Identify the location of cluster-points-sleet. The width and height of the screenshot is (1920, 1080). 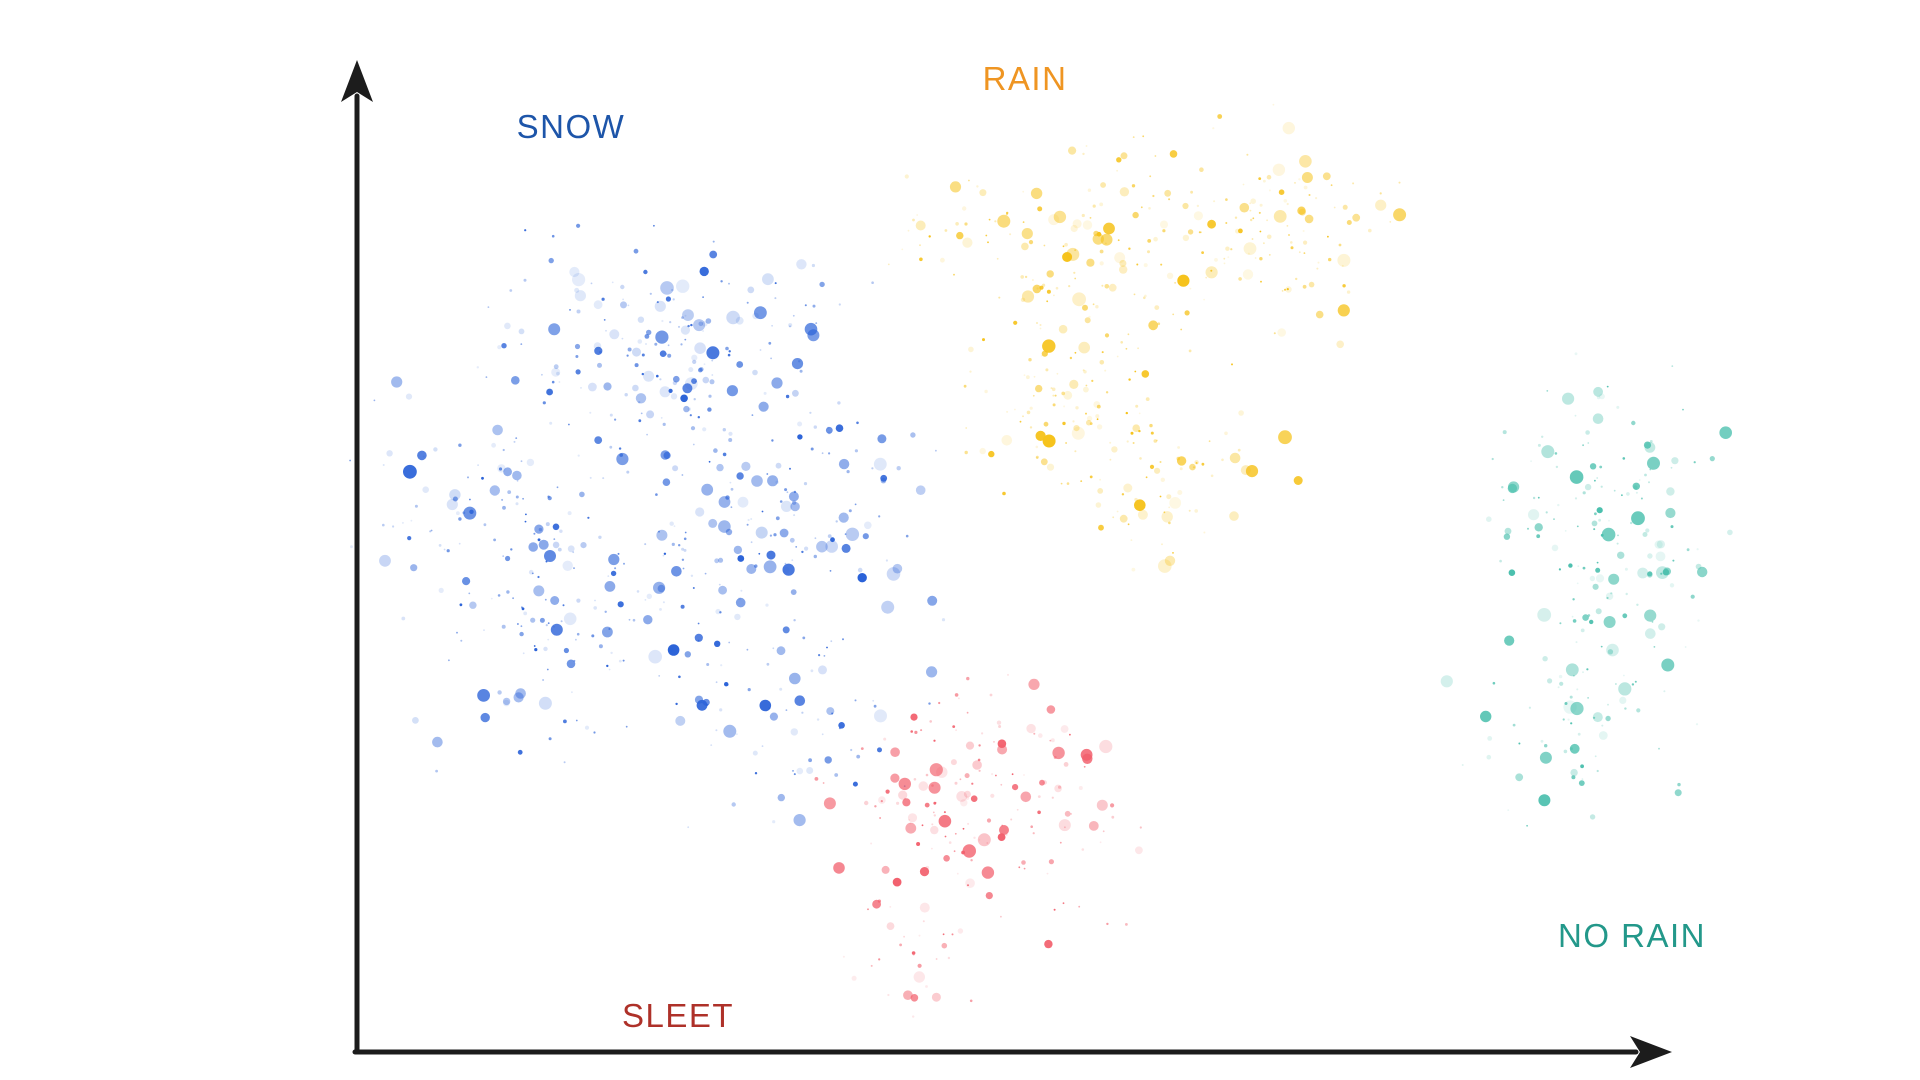
(978, 845).